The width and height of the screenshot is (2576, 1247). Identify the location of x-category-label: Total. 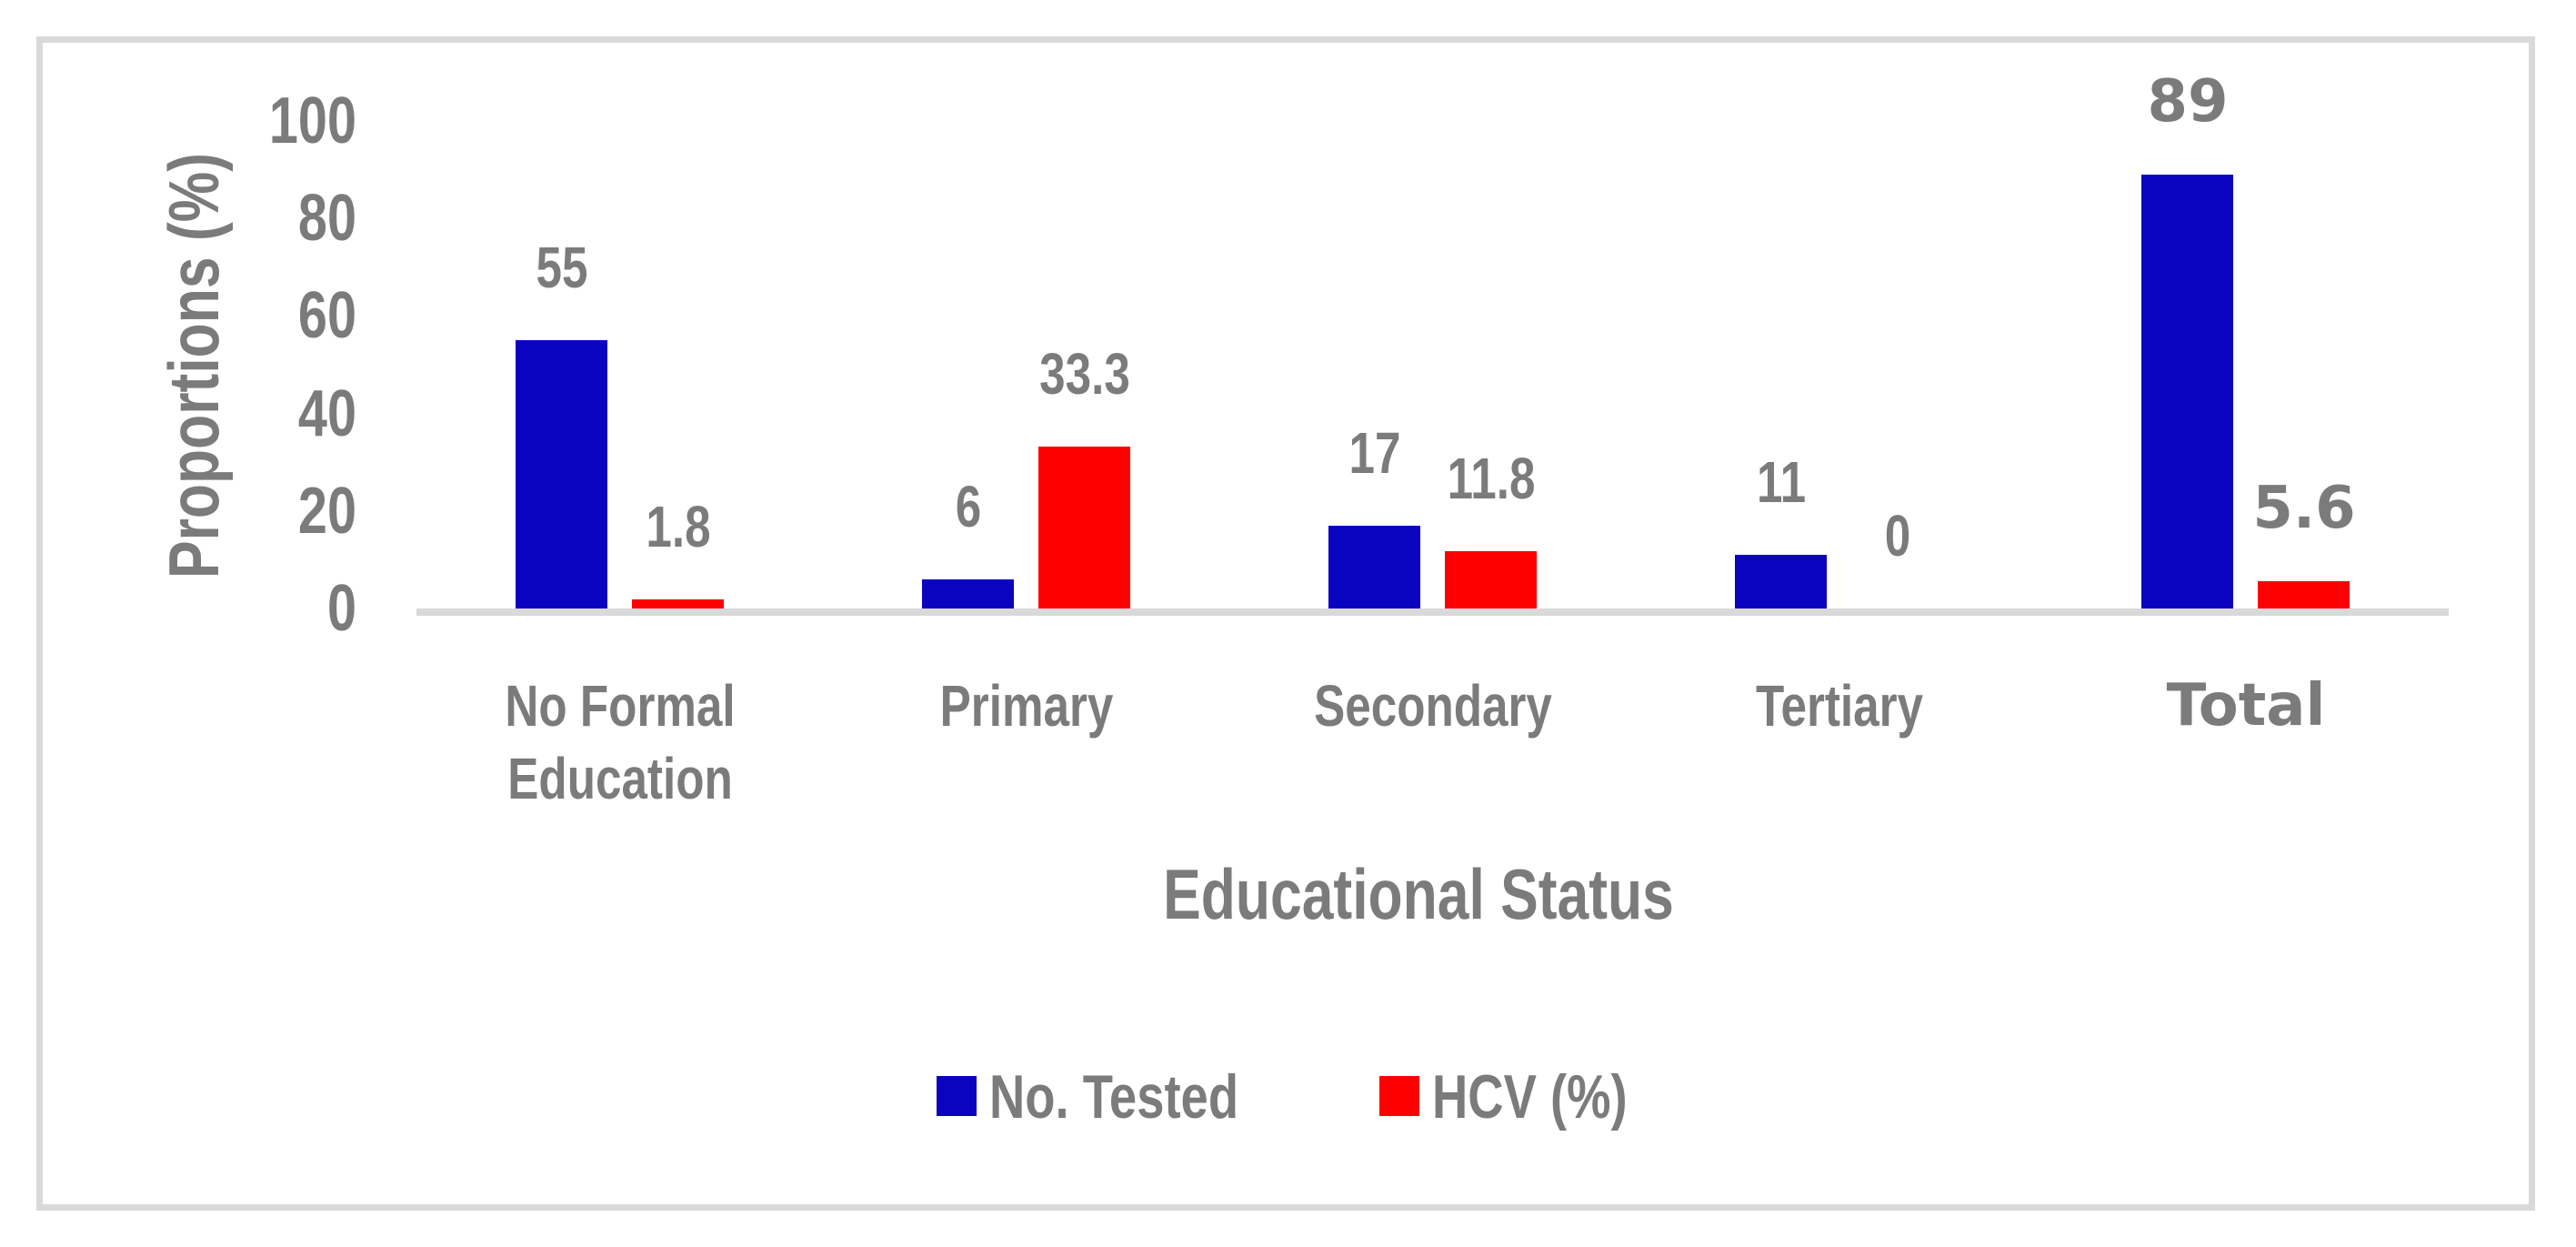
(2246, 705).